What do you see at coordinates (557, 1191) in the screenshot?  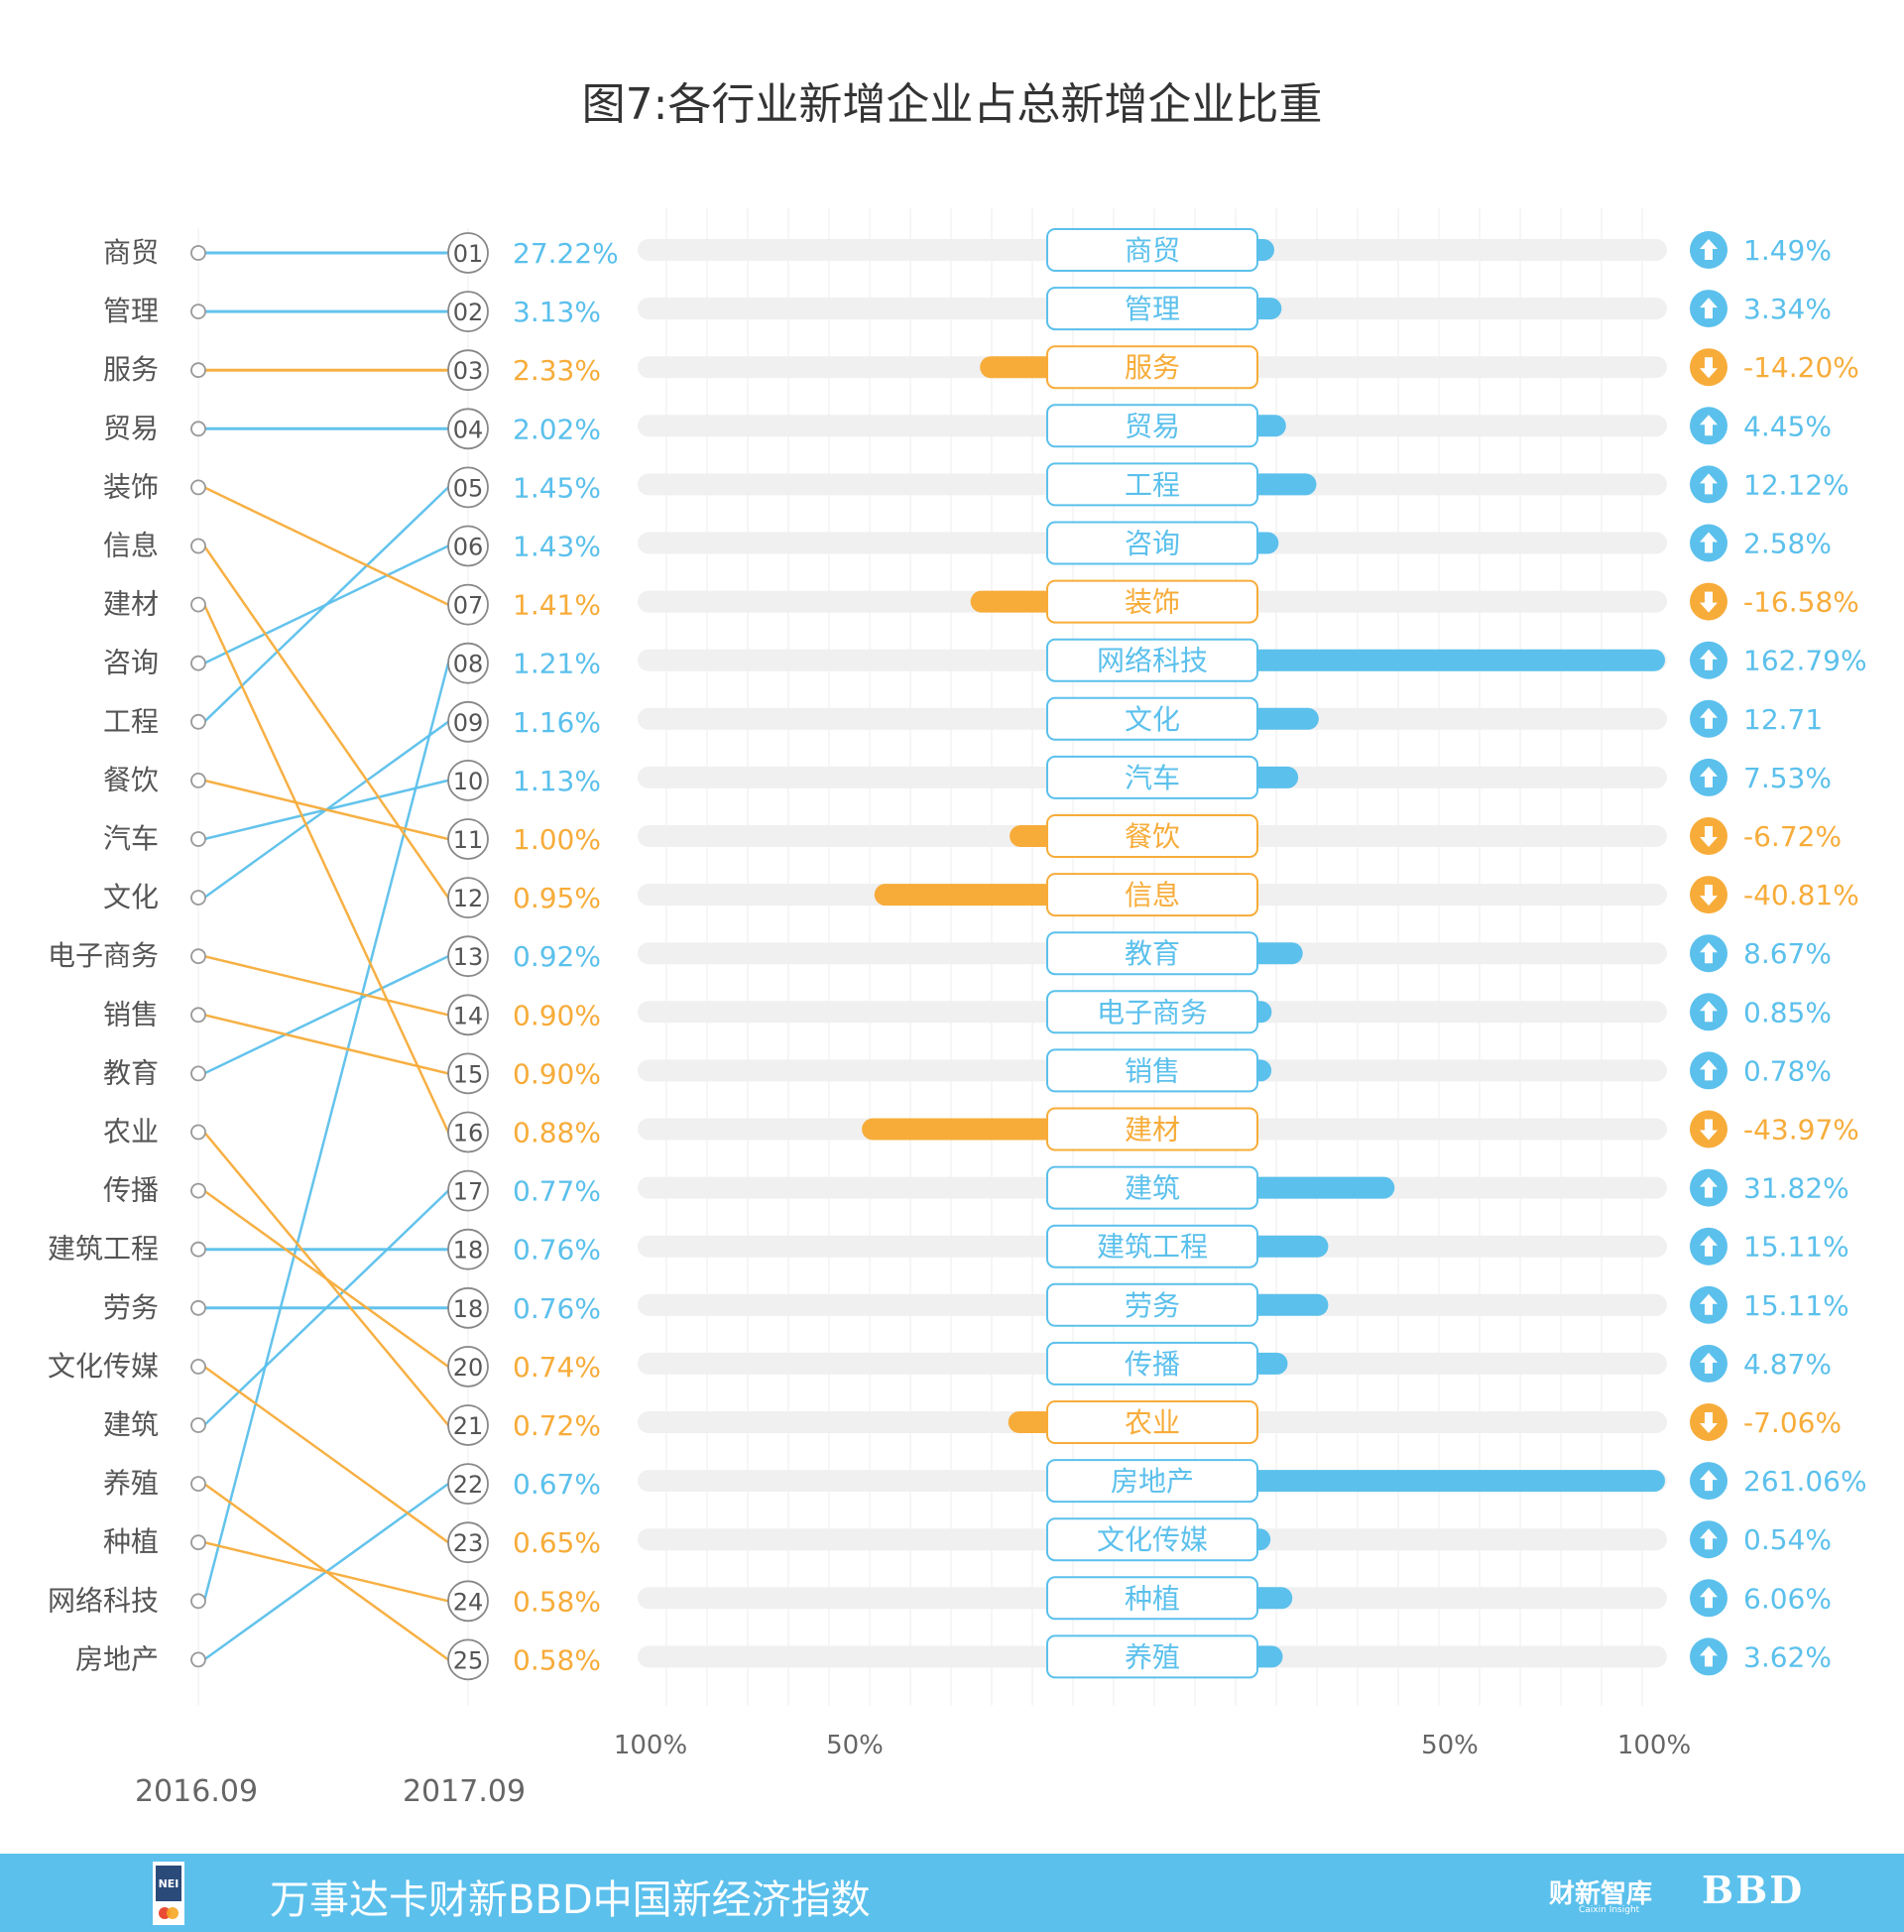 I see `share-value: 0.77%` at bounding box center [557, 1191].